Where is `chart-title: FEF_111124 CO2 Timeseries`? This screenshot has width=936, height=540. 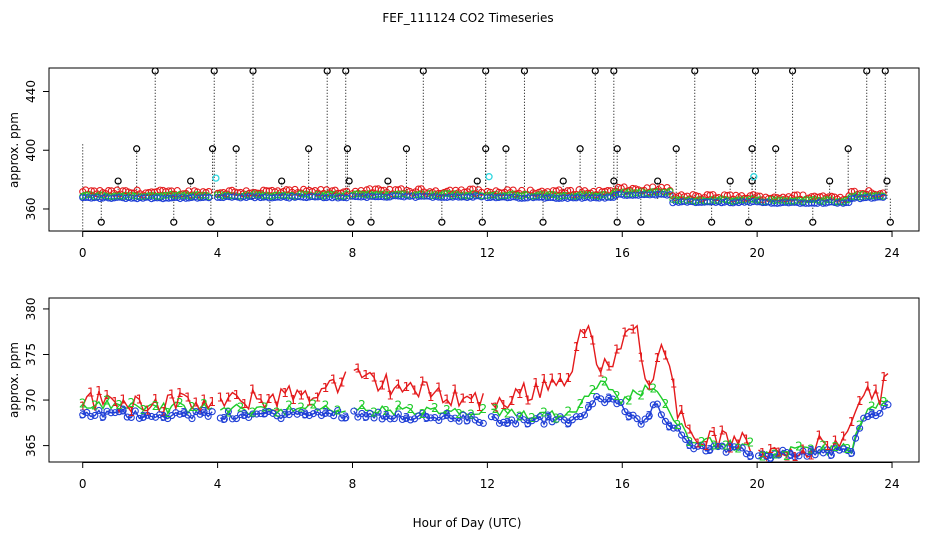 chart-title: FEF_111124 CO2 Timeseries is located at coordinates (467, 18).